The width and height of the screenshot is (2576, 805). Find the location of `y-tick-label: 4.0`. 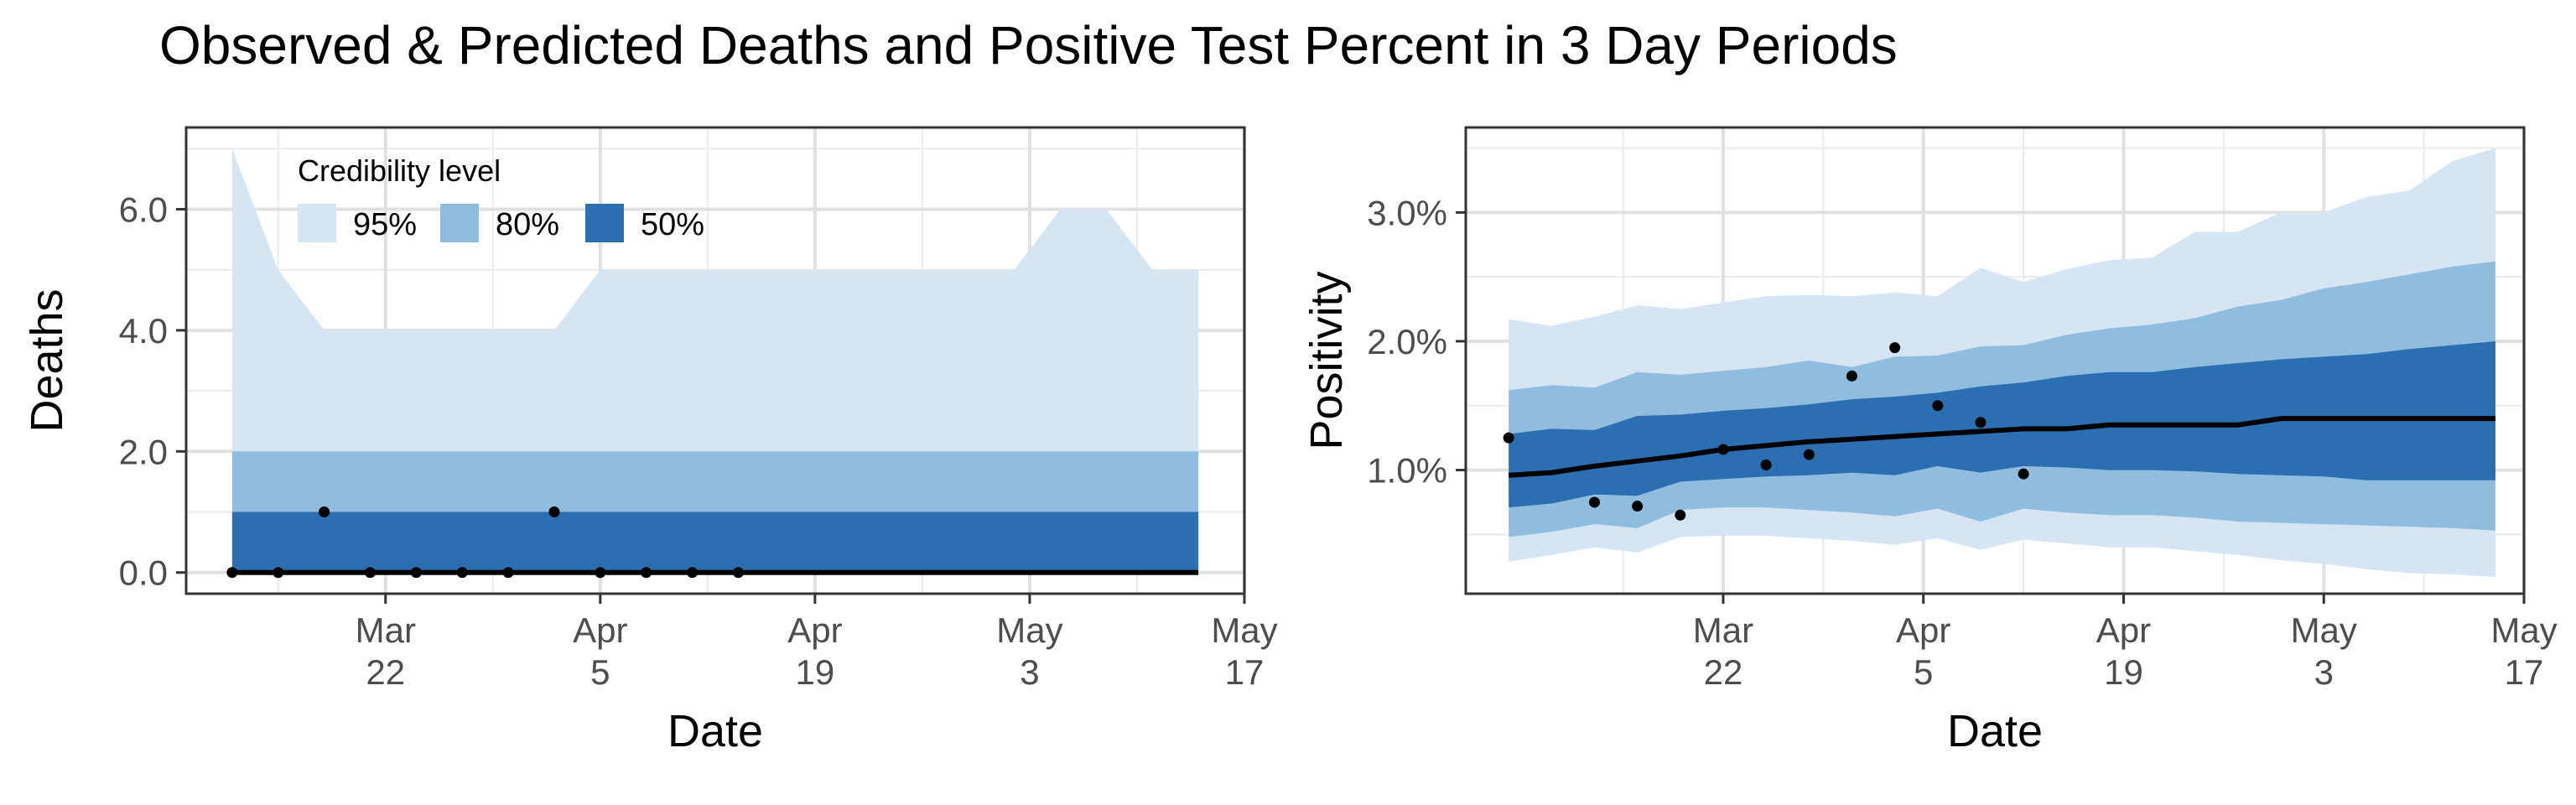

y-tick-label: 4.0 is located at coordinates (143, 331).